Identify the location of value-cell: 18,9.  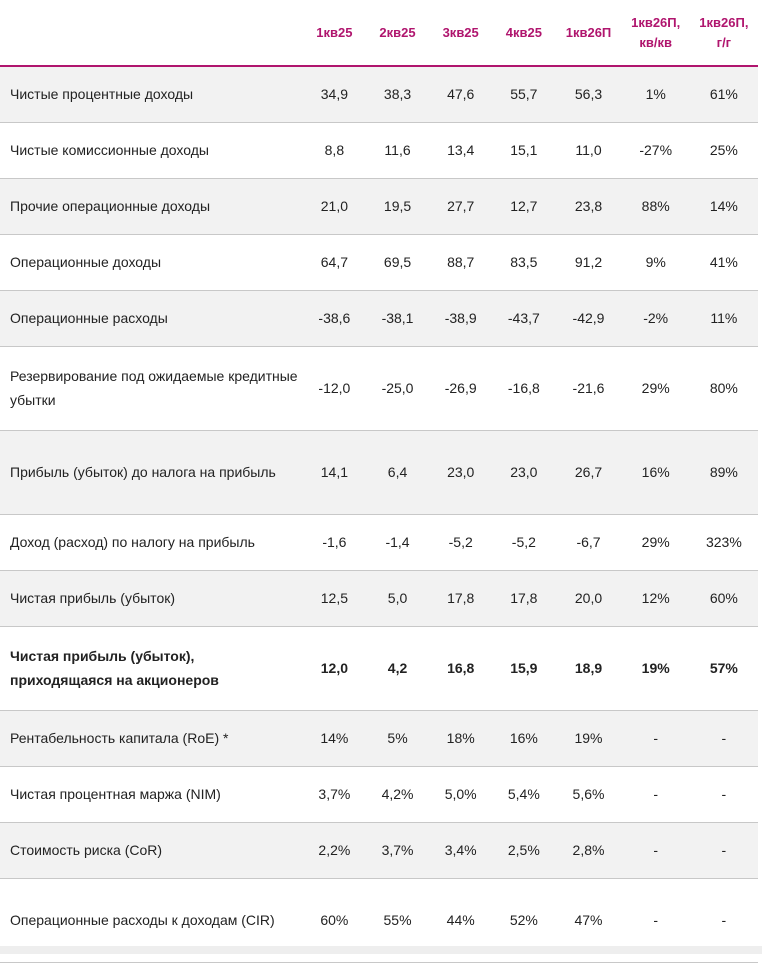
(588, 668).